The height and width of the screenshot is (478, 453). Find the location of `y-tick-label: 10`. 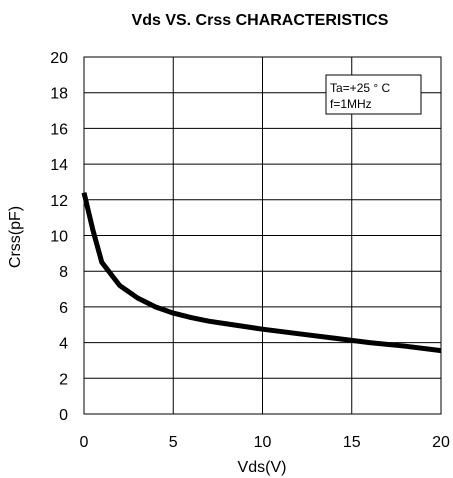

y-tick-label: 10 is located at coordinates (59, 237).